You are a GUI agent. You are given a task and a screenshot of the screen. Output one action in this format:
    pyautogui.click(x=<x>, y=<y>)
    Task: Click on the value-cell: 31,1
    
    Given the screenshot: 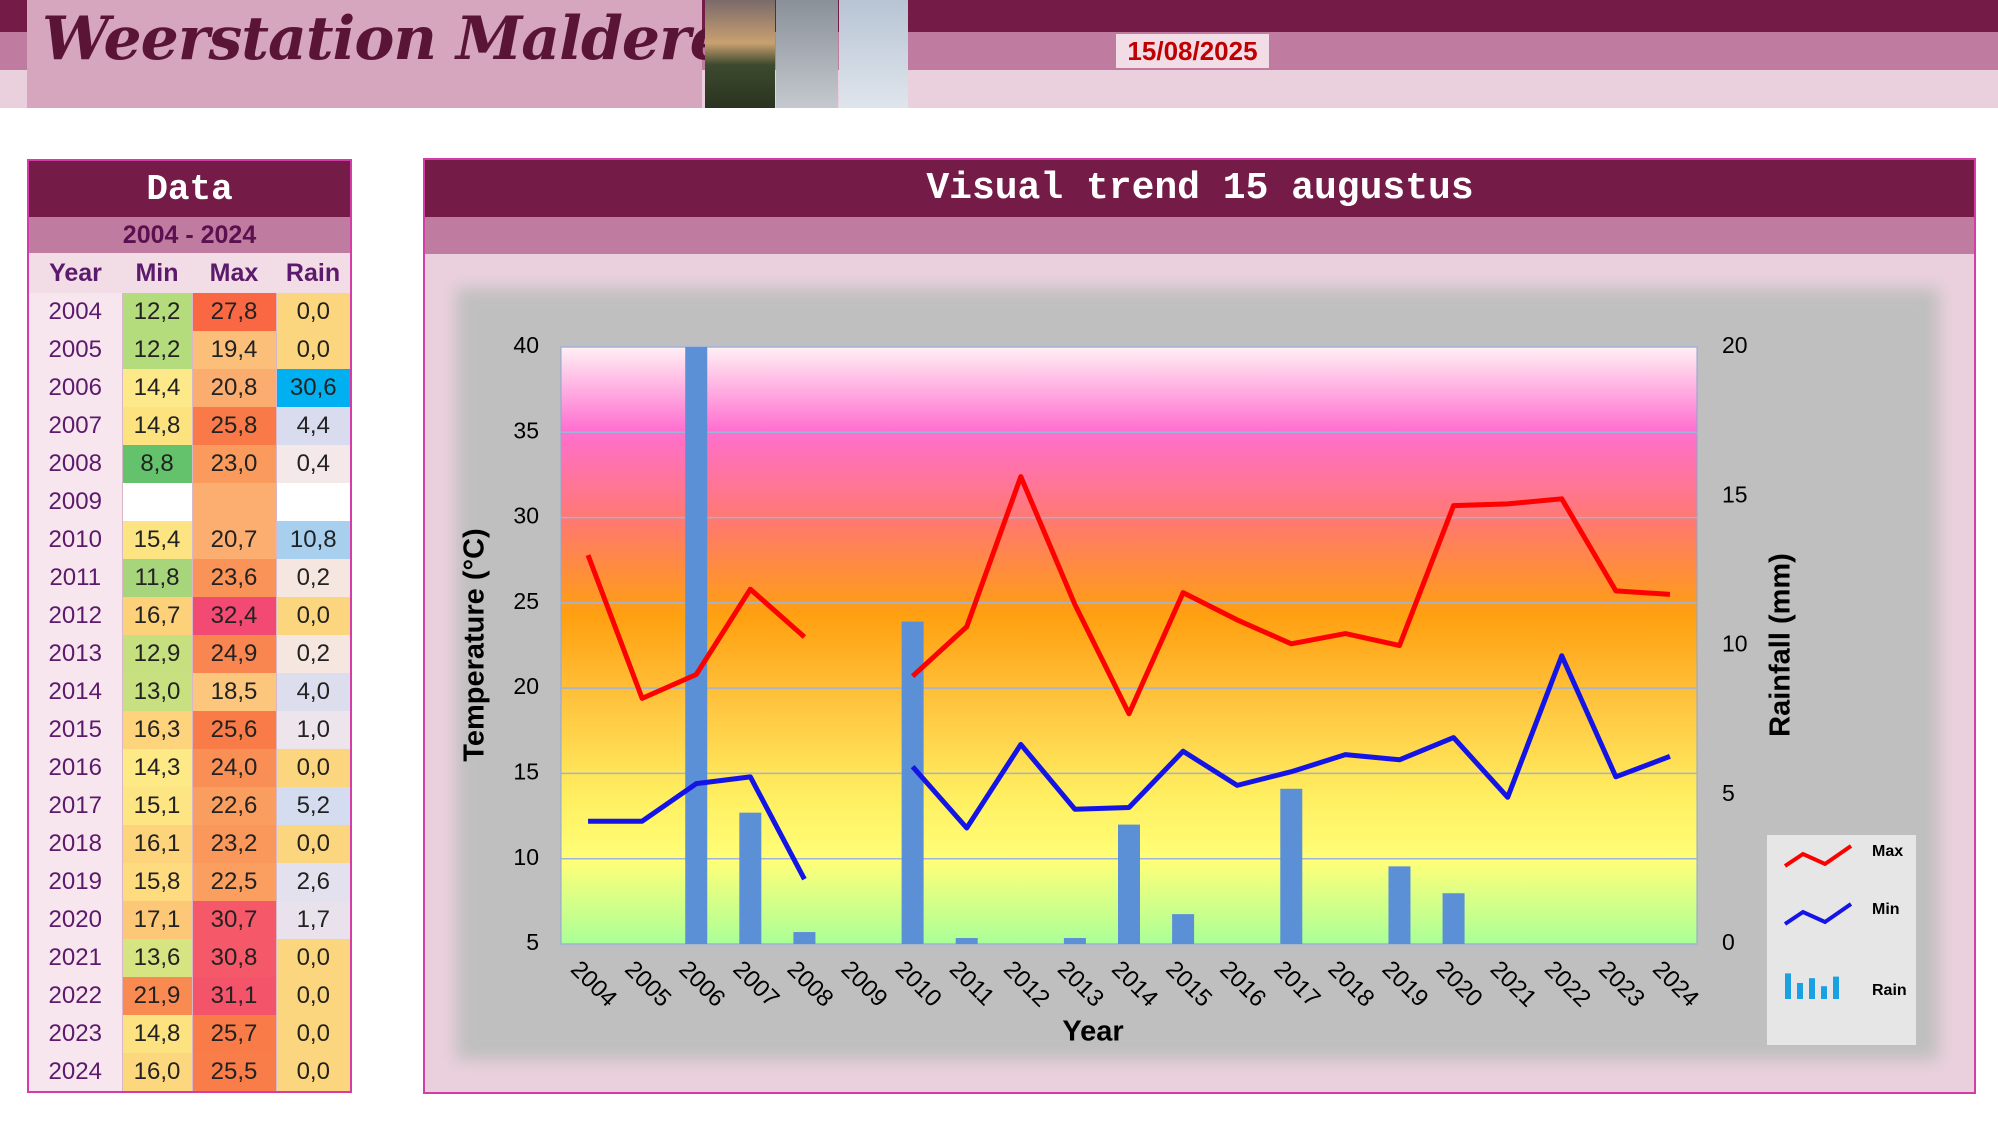 What is the action you would take?
    pyautogui.click(x=233, y=996)
    